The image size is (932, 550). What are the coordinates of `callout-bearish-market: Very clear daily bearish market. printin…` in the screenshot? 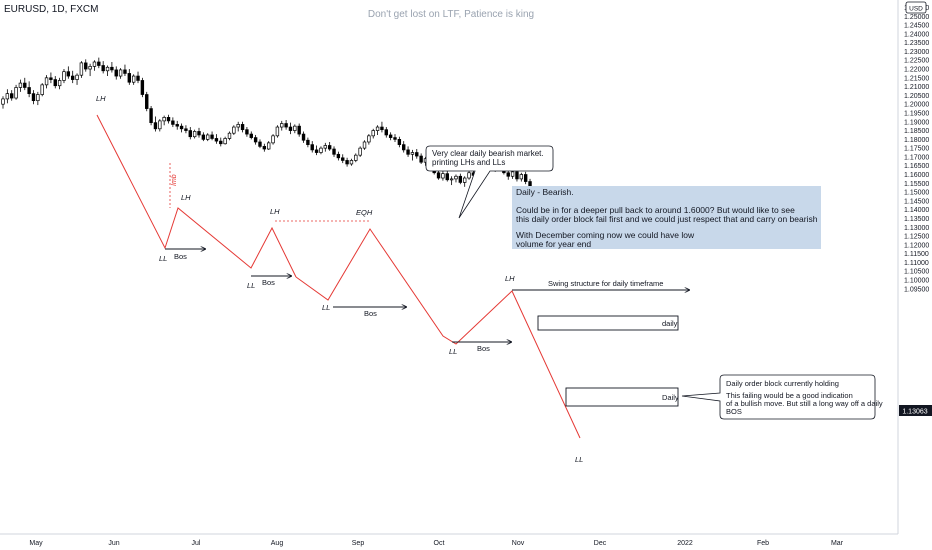 It's located at (489, 182).